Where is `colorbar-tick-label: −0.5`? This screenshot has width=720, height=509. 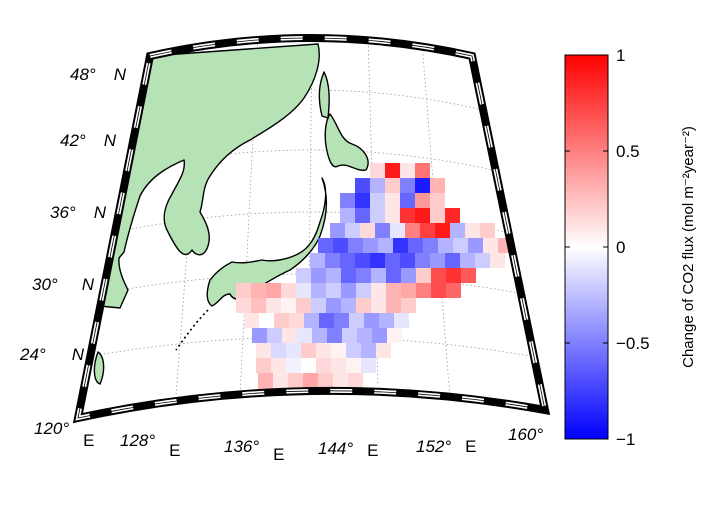 colorbar-tick-label: −0.5 is located at coordinates (633, 343).